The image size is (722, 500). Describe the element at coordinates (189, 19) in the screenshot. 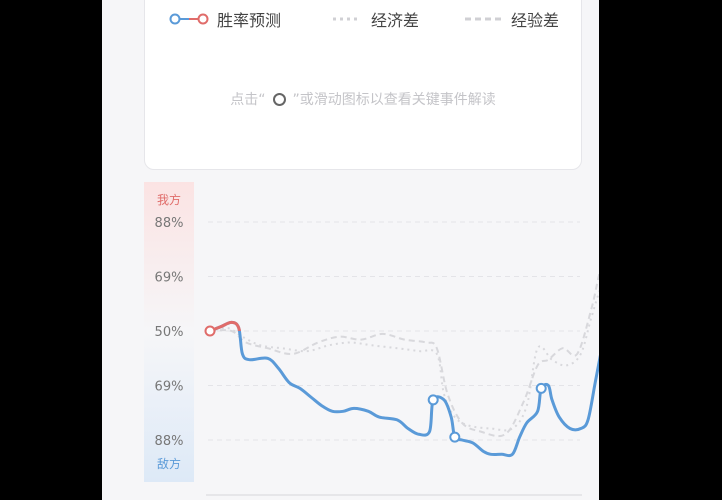

I see `win-rate-line-icon` at that location.